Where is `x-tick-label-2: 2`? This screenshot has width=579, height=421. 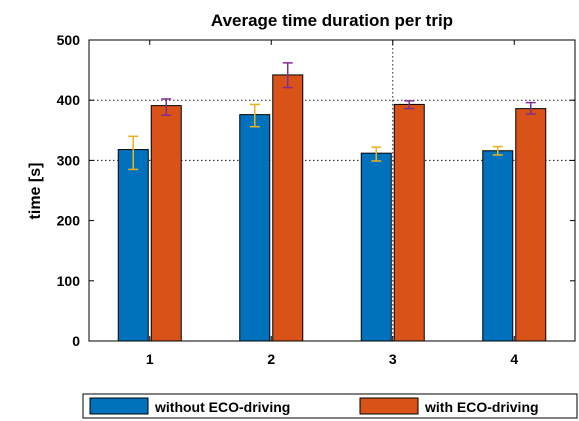
x-tick-label-2: 2 is located at coordinates (271, 359).